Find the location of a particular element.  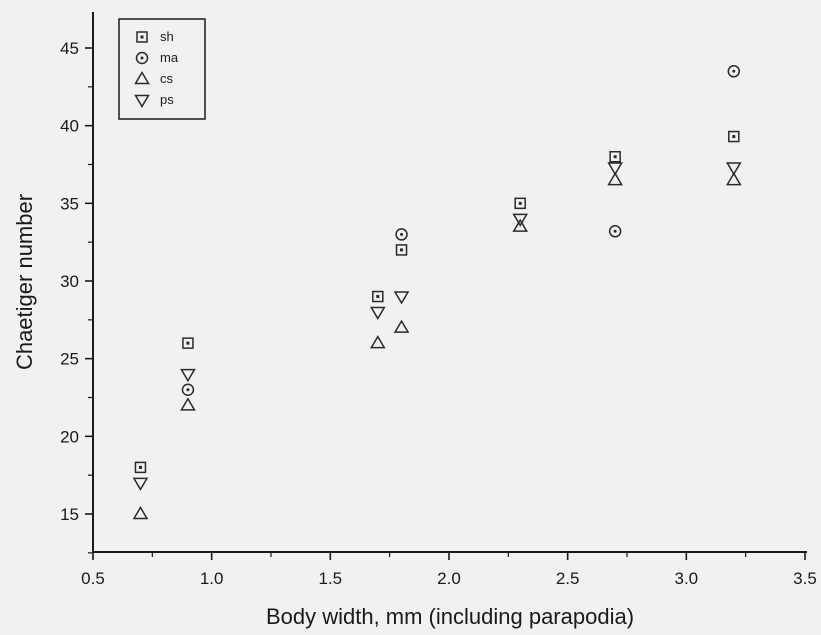

legend-marker-sh is located at coordinates (142, 37).